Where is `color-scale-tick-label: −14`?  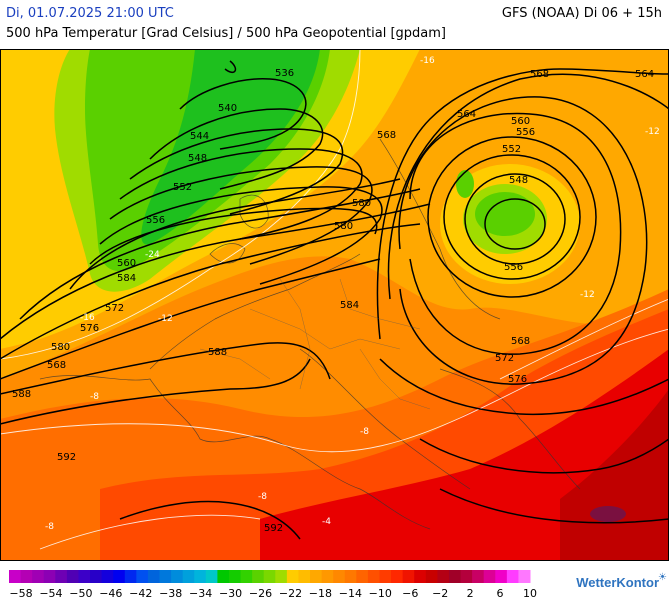 color-scale-tick-label: −14 is located at coordinates (350, 593).